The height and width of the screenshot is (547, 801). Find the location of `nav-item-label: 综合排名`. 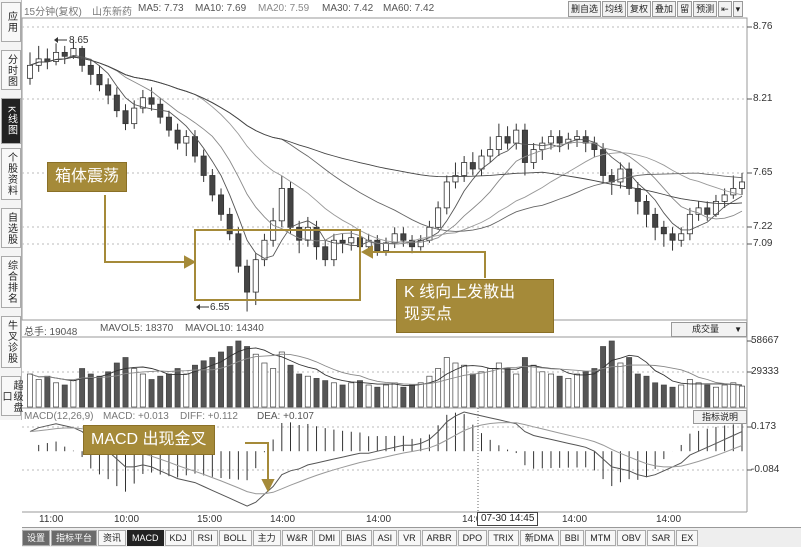

nav-item-label: 综合排名 is located at coordinates (11, 282).